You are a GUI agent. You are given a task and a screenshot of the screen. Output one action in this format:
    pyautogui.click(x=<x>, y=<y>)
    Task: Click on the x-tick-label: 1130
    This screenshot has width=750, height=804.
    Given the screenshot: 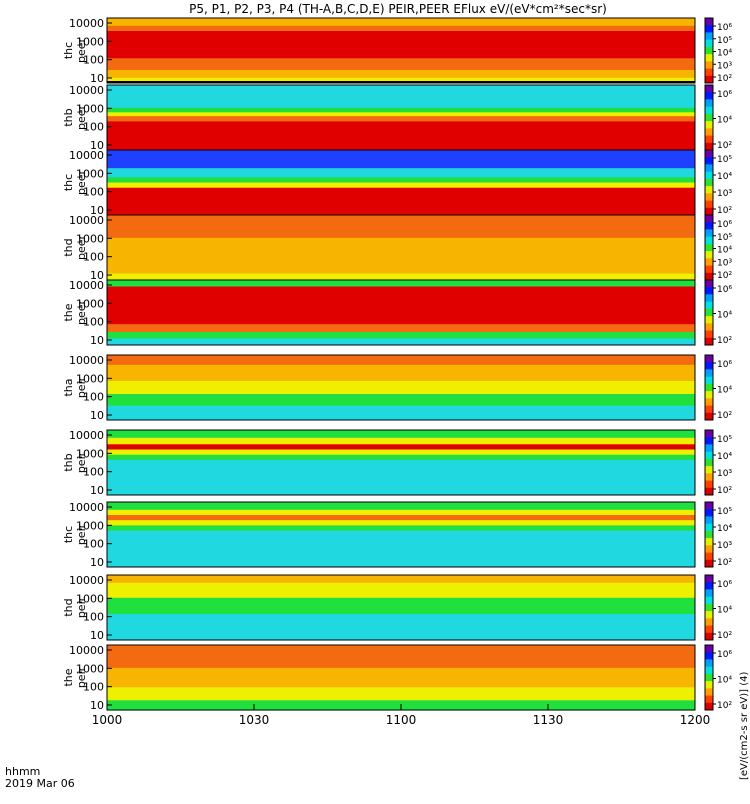 What is the action you would take?
    pyautogui.click(x=548, y=720)
    